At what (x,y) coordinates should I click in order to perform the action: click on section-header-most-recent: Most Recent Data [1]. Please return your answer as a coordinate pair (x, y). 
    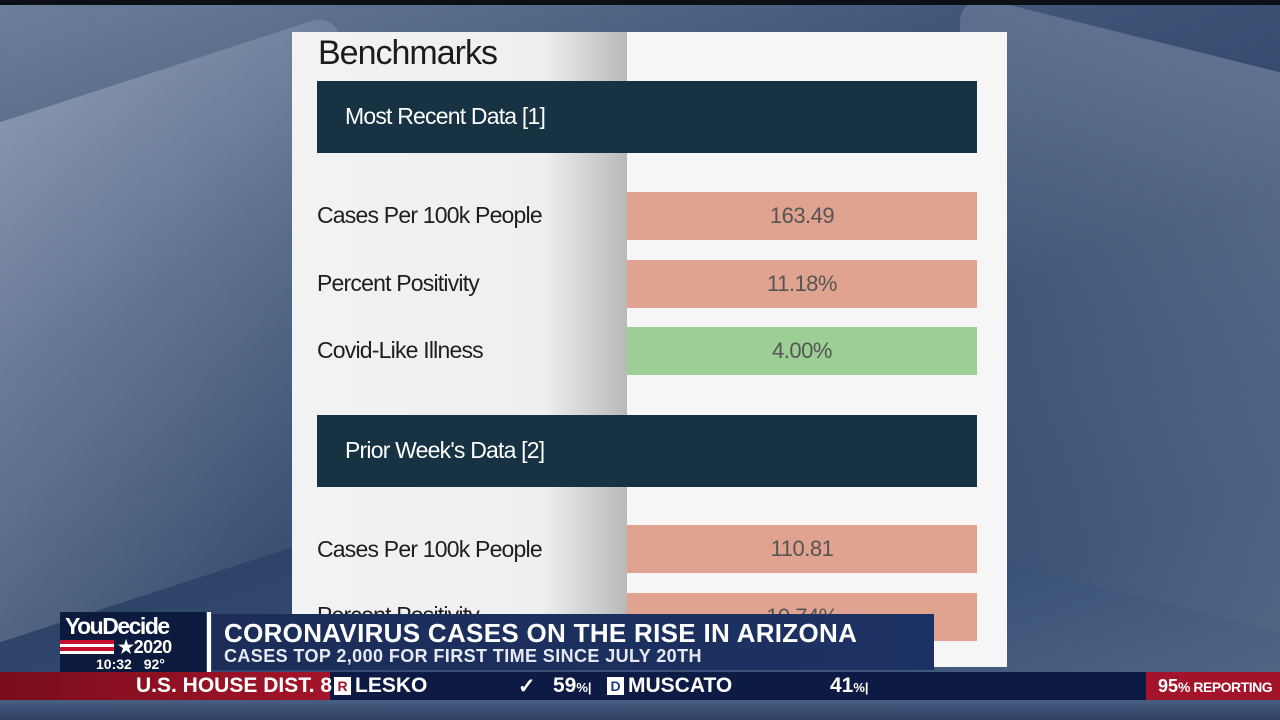
    Looking at the image, I should click on (647, 117).